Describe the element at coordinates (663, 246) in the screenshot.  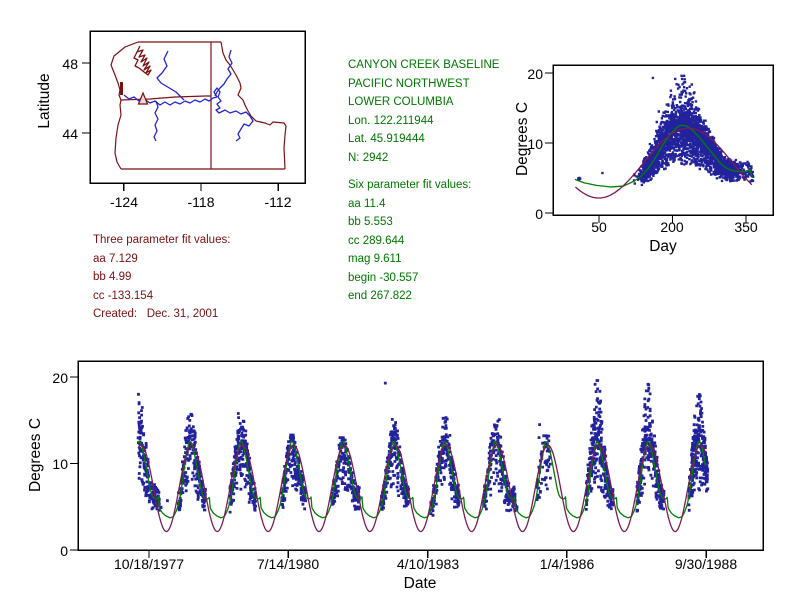
I see `day-plot-x-axis-title: Day` at that location.